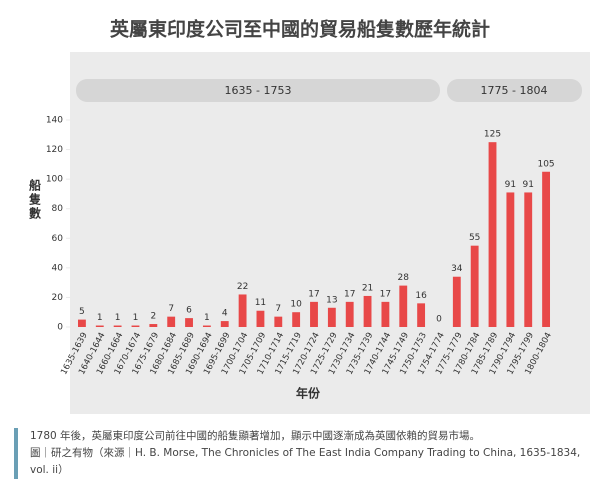  I want to click on group-label: 1775 - 1804, so click(514, 90).